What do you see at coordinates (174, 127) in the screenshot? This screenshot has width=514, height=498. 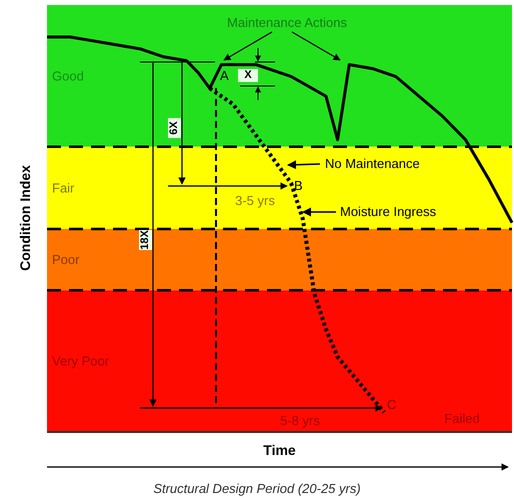 I see `annotation: 6X` at bounding box center [174, 127].